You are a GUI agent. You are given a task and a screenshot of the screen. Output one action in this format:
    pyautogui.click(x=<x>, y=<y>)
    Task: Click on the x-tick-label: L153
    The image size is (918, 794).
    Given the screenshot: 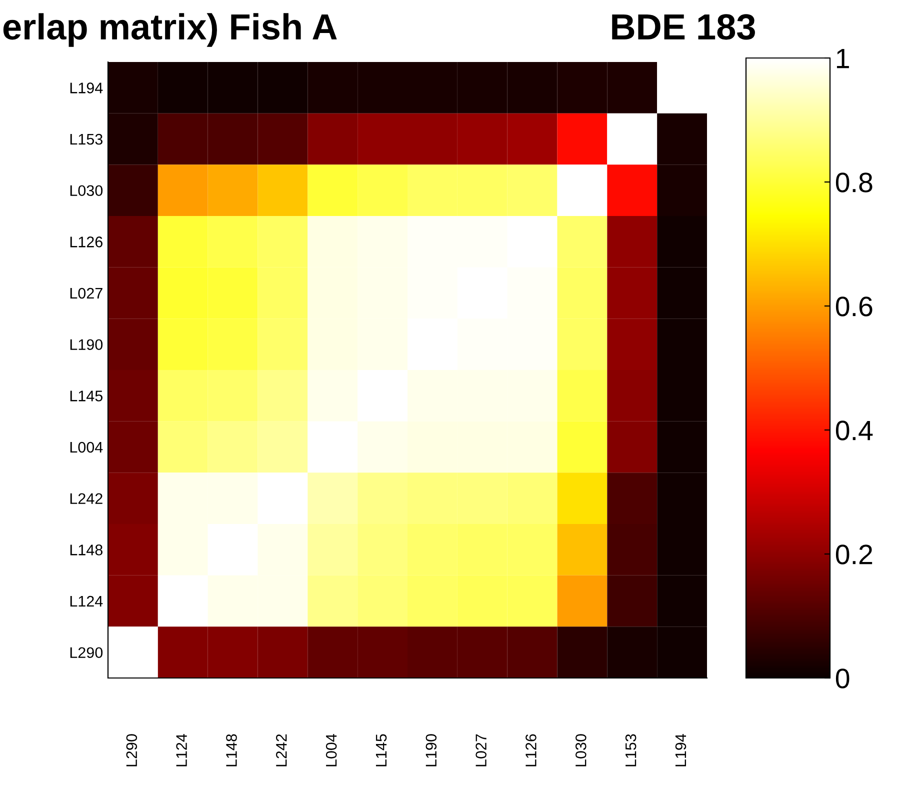 What is the action you would take?
    pyautogui.click(x=630, y=750)
    